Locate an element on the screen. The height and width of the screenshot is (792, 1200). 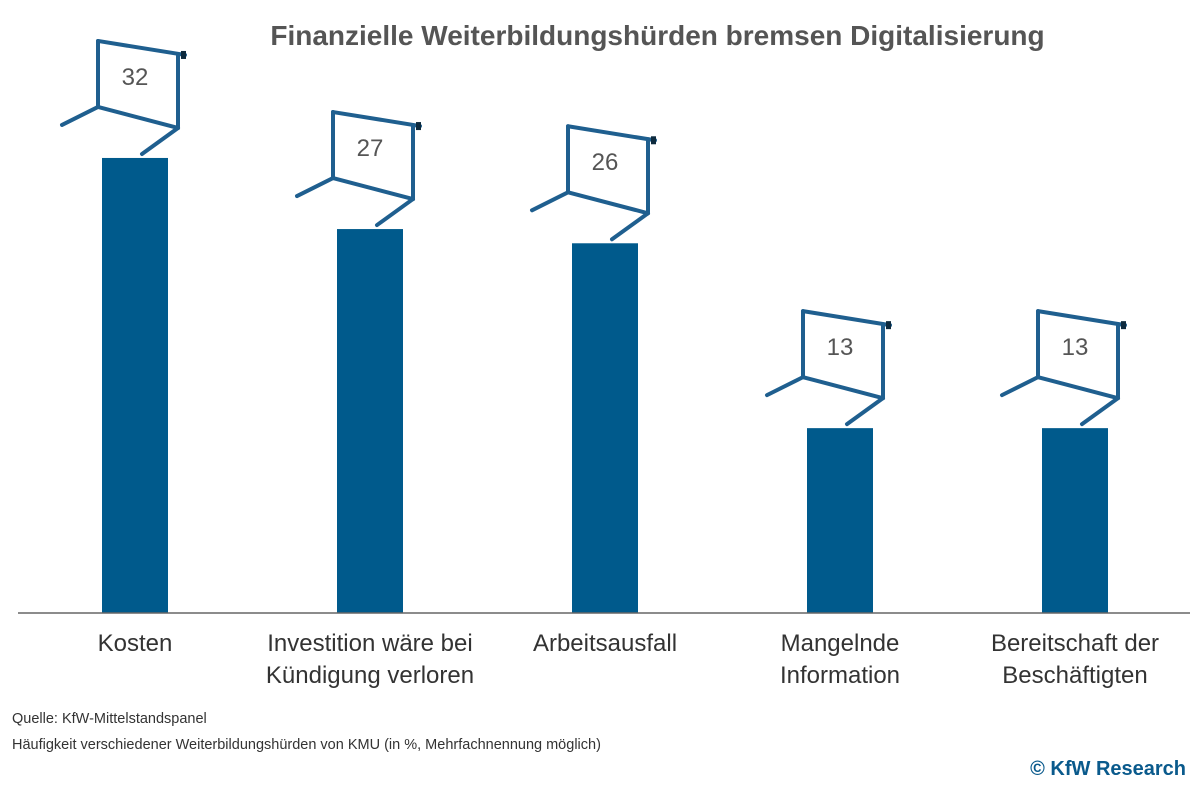
data-label: 27 is located at coordinates (370, 149).